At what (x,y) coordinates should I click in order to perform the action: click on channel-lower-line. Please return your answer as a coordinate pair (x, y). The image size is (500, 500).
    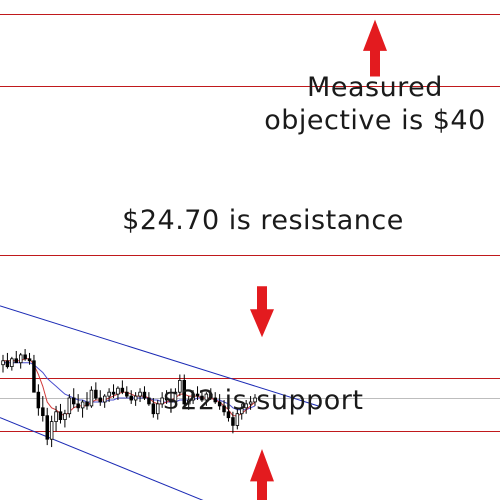
    Looking at the image, I should click on (102, 458).